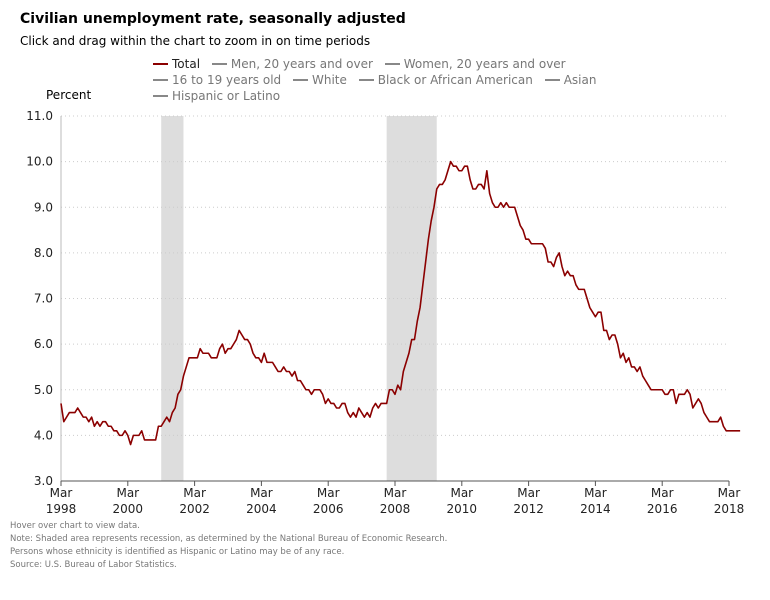 This screenshot has width=770, height=600. I want to click on legend-item-16-to-19: 16 to 19 years old, so click(217, 80).